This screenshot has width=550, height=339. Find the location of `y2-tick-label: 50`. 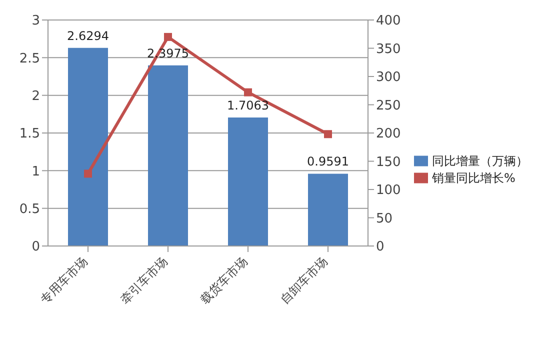

y2-tick-label: 50 is located at coordinates (384, 218).